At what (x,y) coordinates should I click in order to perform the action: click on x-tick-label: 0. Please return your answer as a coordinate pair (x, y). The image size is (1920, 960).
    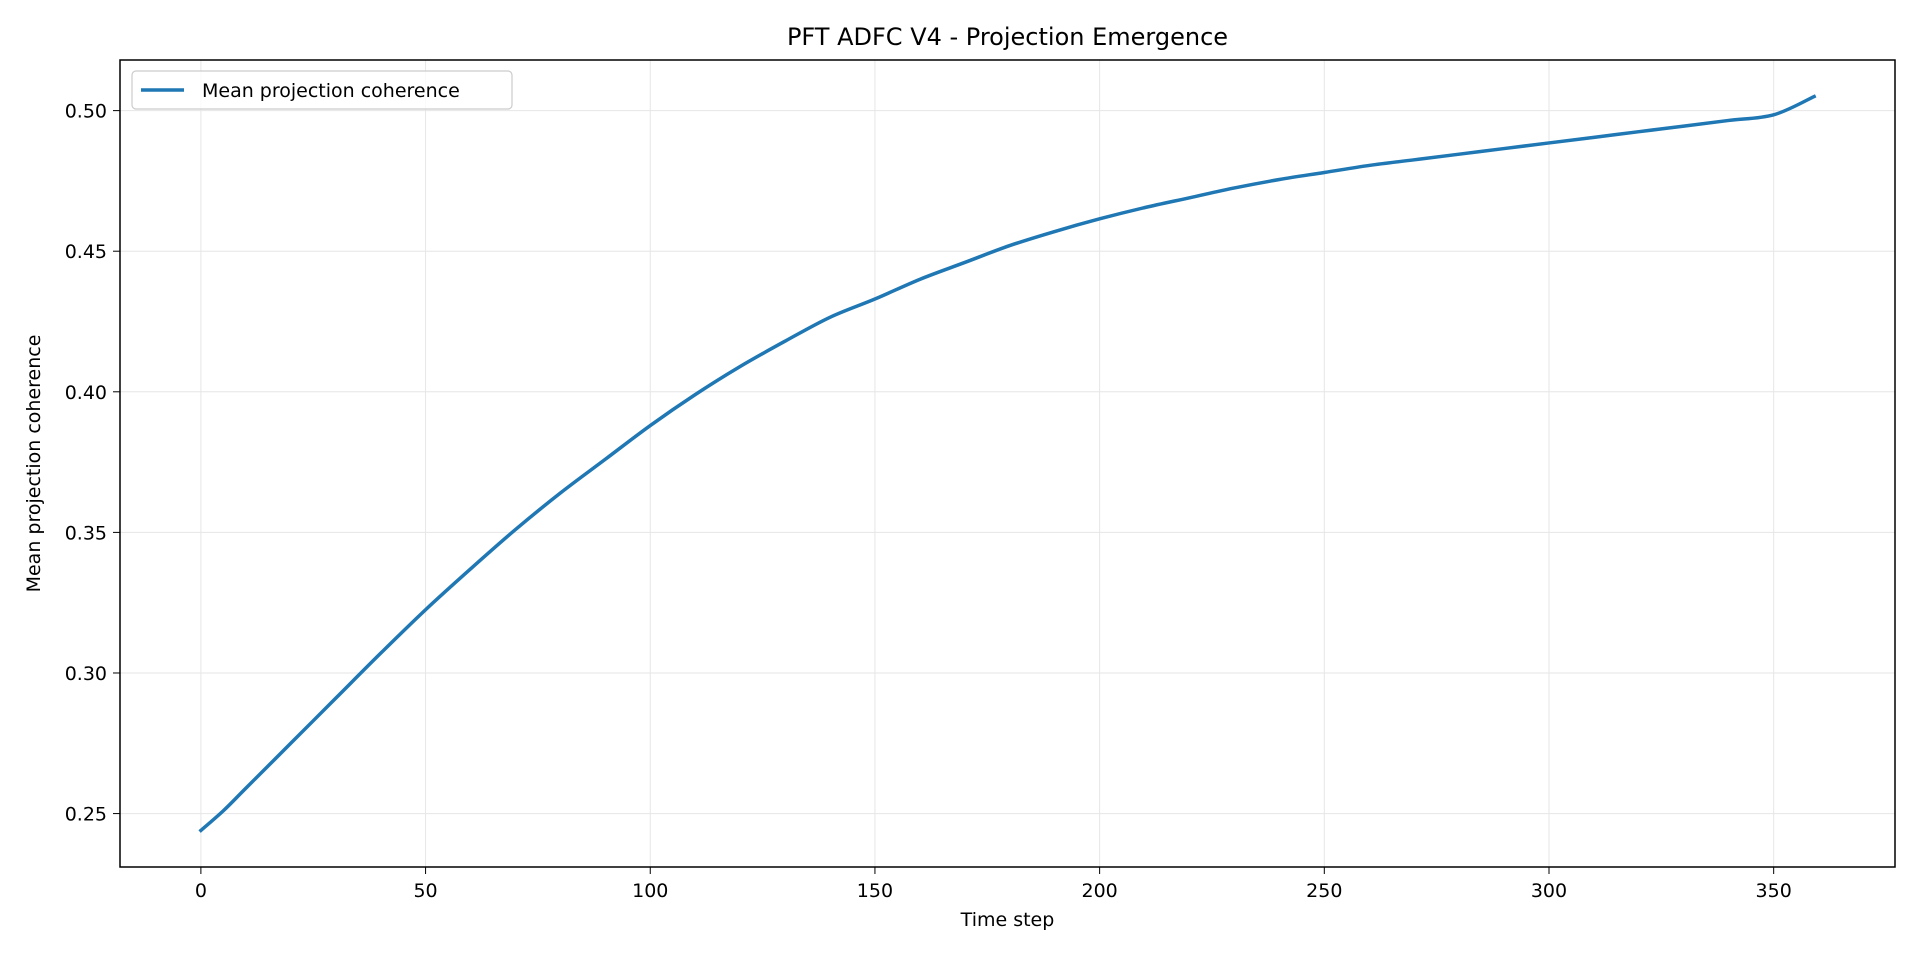
    Looking at the image, I should click on (201, 891).